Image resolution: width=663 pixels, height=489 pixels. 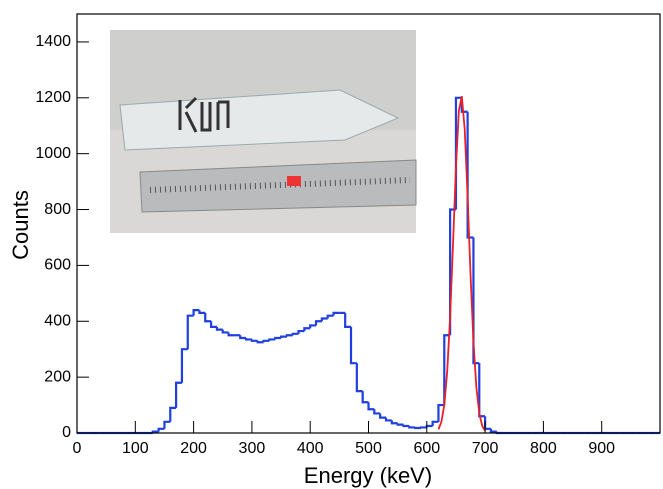 What do you see at coordinates (601, 448) in the screenshot?
I see `x-tick-label: 900` at bounding box center [601, 448].